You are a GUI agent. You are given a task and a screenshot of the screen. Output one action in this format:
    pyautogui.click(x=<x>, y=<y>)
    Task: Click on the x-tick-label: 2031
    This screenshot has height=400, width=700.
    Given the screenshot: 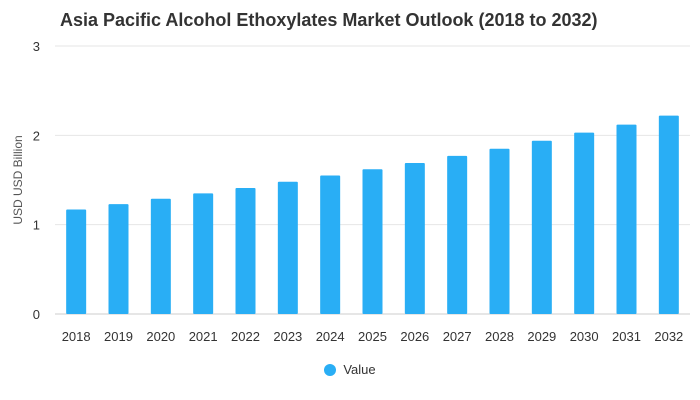 What is the action you would take?
    pyautogui.click(x=626, y=336)
    